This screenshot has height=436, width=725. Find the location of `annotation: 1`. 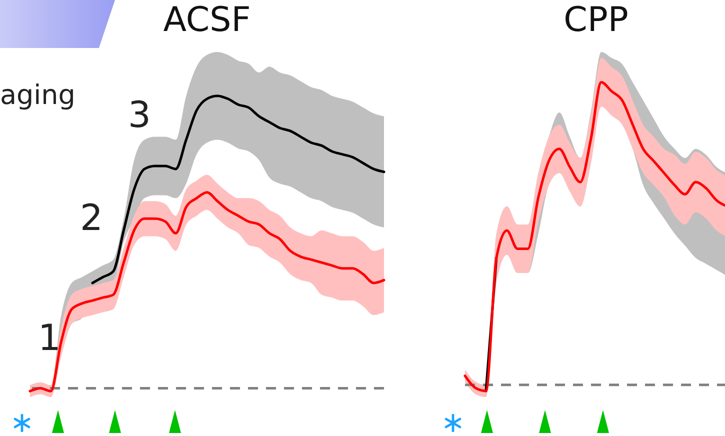

annotation: 1 is located at coordinates (49, 338).